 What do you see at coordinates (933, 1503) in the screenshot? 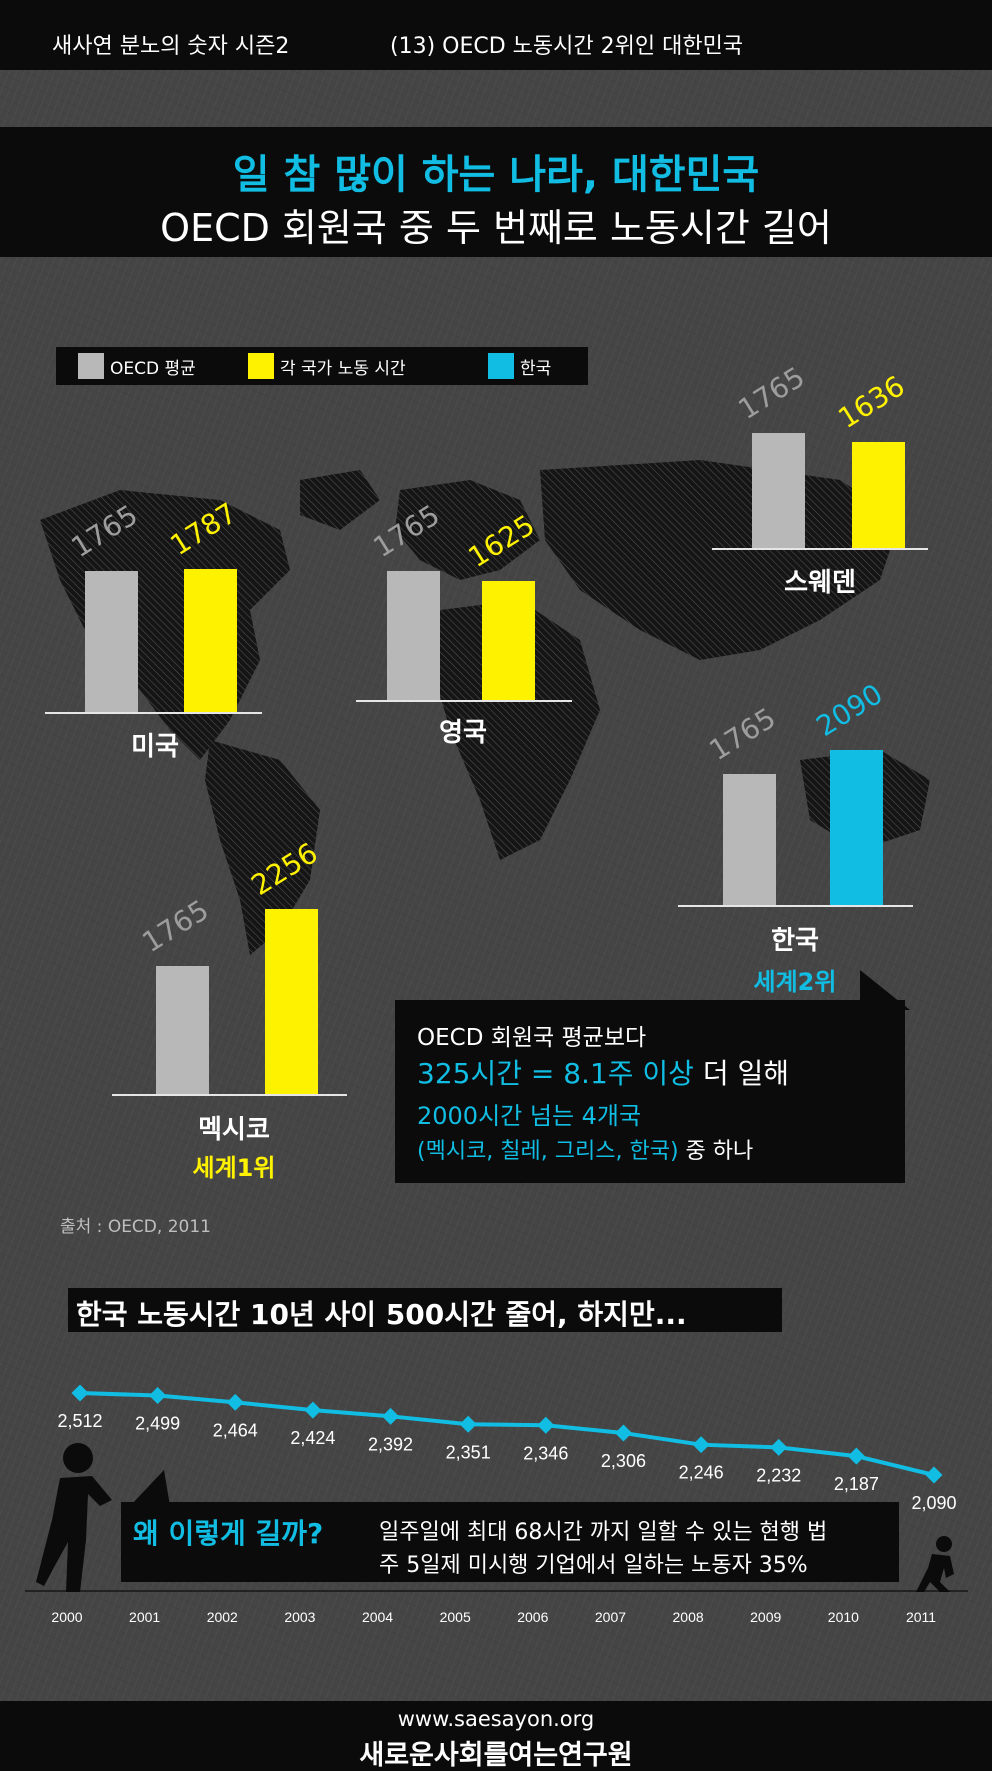
I see `data-label: 2,090` at bounding box center [933, 1503].